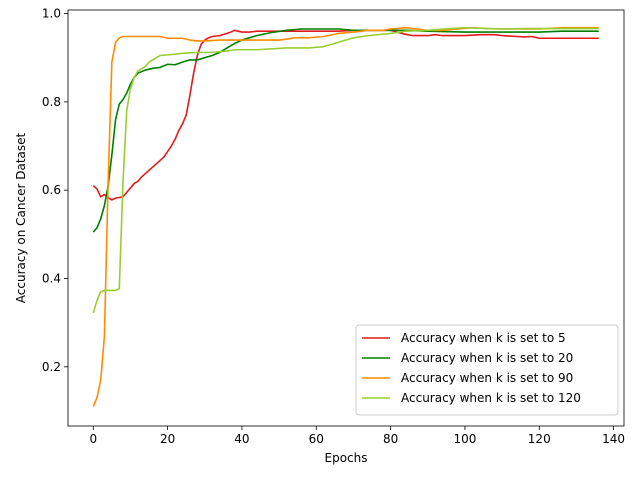 The image size is (640, 480). What do you see at coordinates (613, 439) in the screenshot?
I see `x-tick-label: 140` at bounding box center [613, 439].